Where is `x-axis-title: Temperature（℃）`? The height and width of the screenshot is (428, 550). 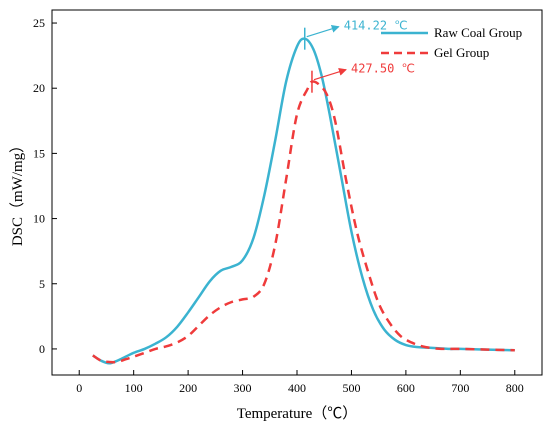 x-axis-title: Temperature（℃） is located at coordinates (297, 413).